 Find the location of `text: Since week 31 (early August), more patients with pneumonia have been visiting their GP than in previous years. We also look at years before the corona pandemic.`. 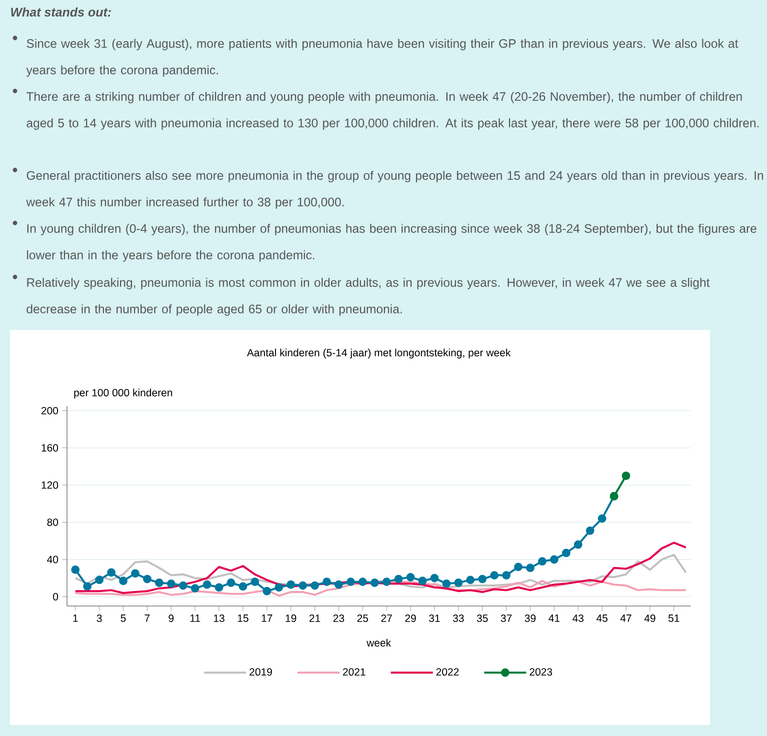

text: Since week 31 (early August), more patients with pneumonia have been visiting their GP than in previous years. We also look at years before the corona pandemic. is located at coordinates (382, 57).